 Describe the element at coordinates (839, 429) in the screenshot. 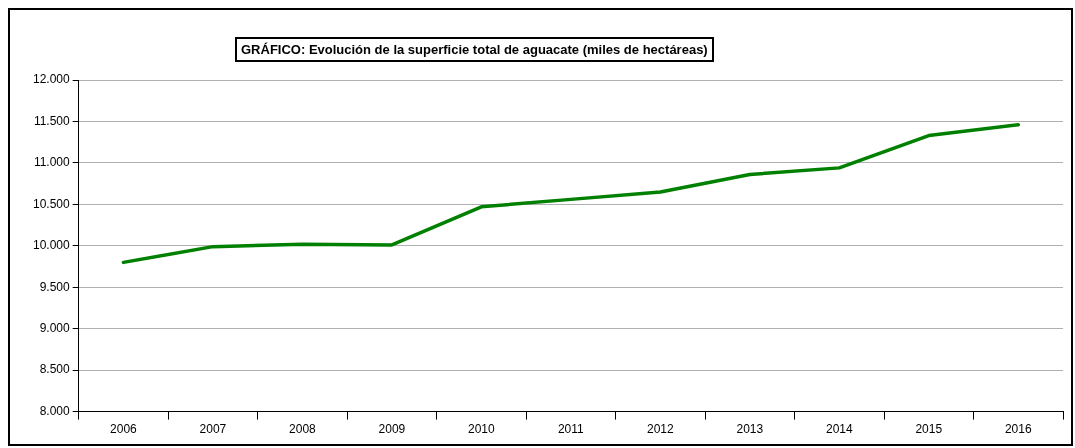

I see `x-tick-label: 2014` at that location.